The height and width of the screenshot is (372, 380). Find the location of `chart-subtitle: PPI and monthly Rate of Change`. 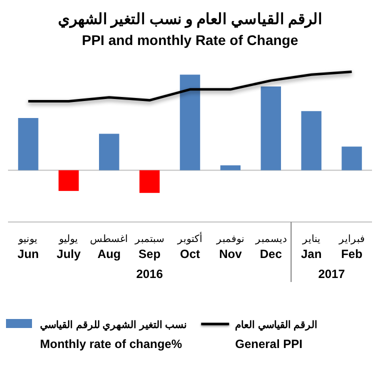

chart-subtitle: PPI and monthly Rate of Change is located at coordinates (190, 40).